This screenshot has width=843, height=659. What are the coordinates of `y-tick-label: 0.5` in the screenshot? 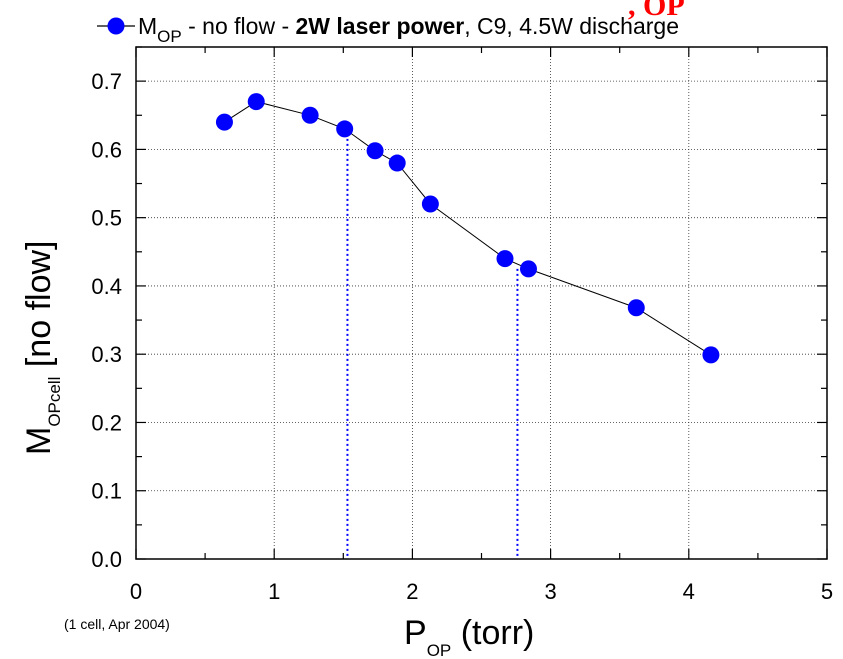 It's located at (106, 218).